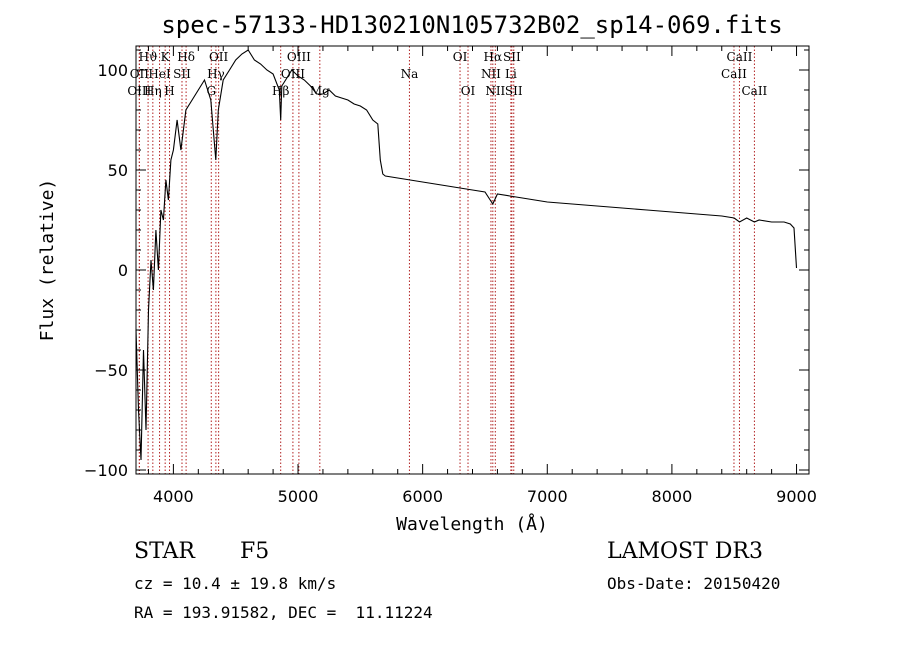 The height and width of the screenshot is (649, 900). Describe the element at coordinates (186, 57) in the screenshot. I see `line-marker-label: Hδ` at that location.